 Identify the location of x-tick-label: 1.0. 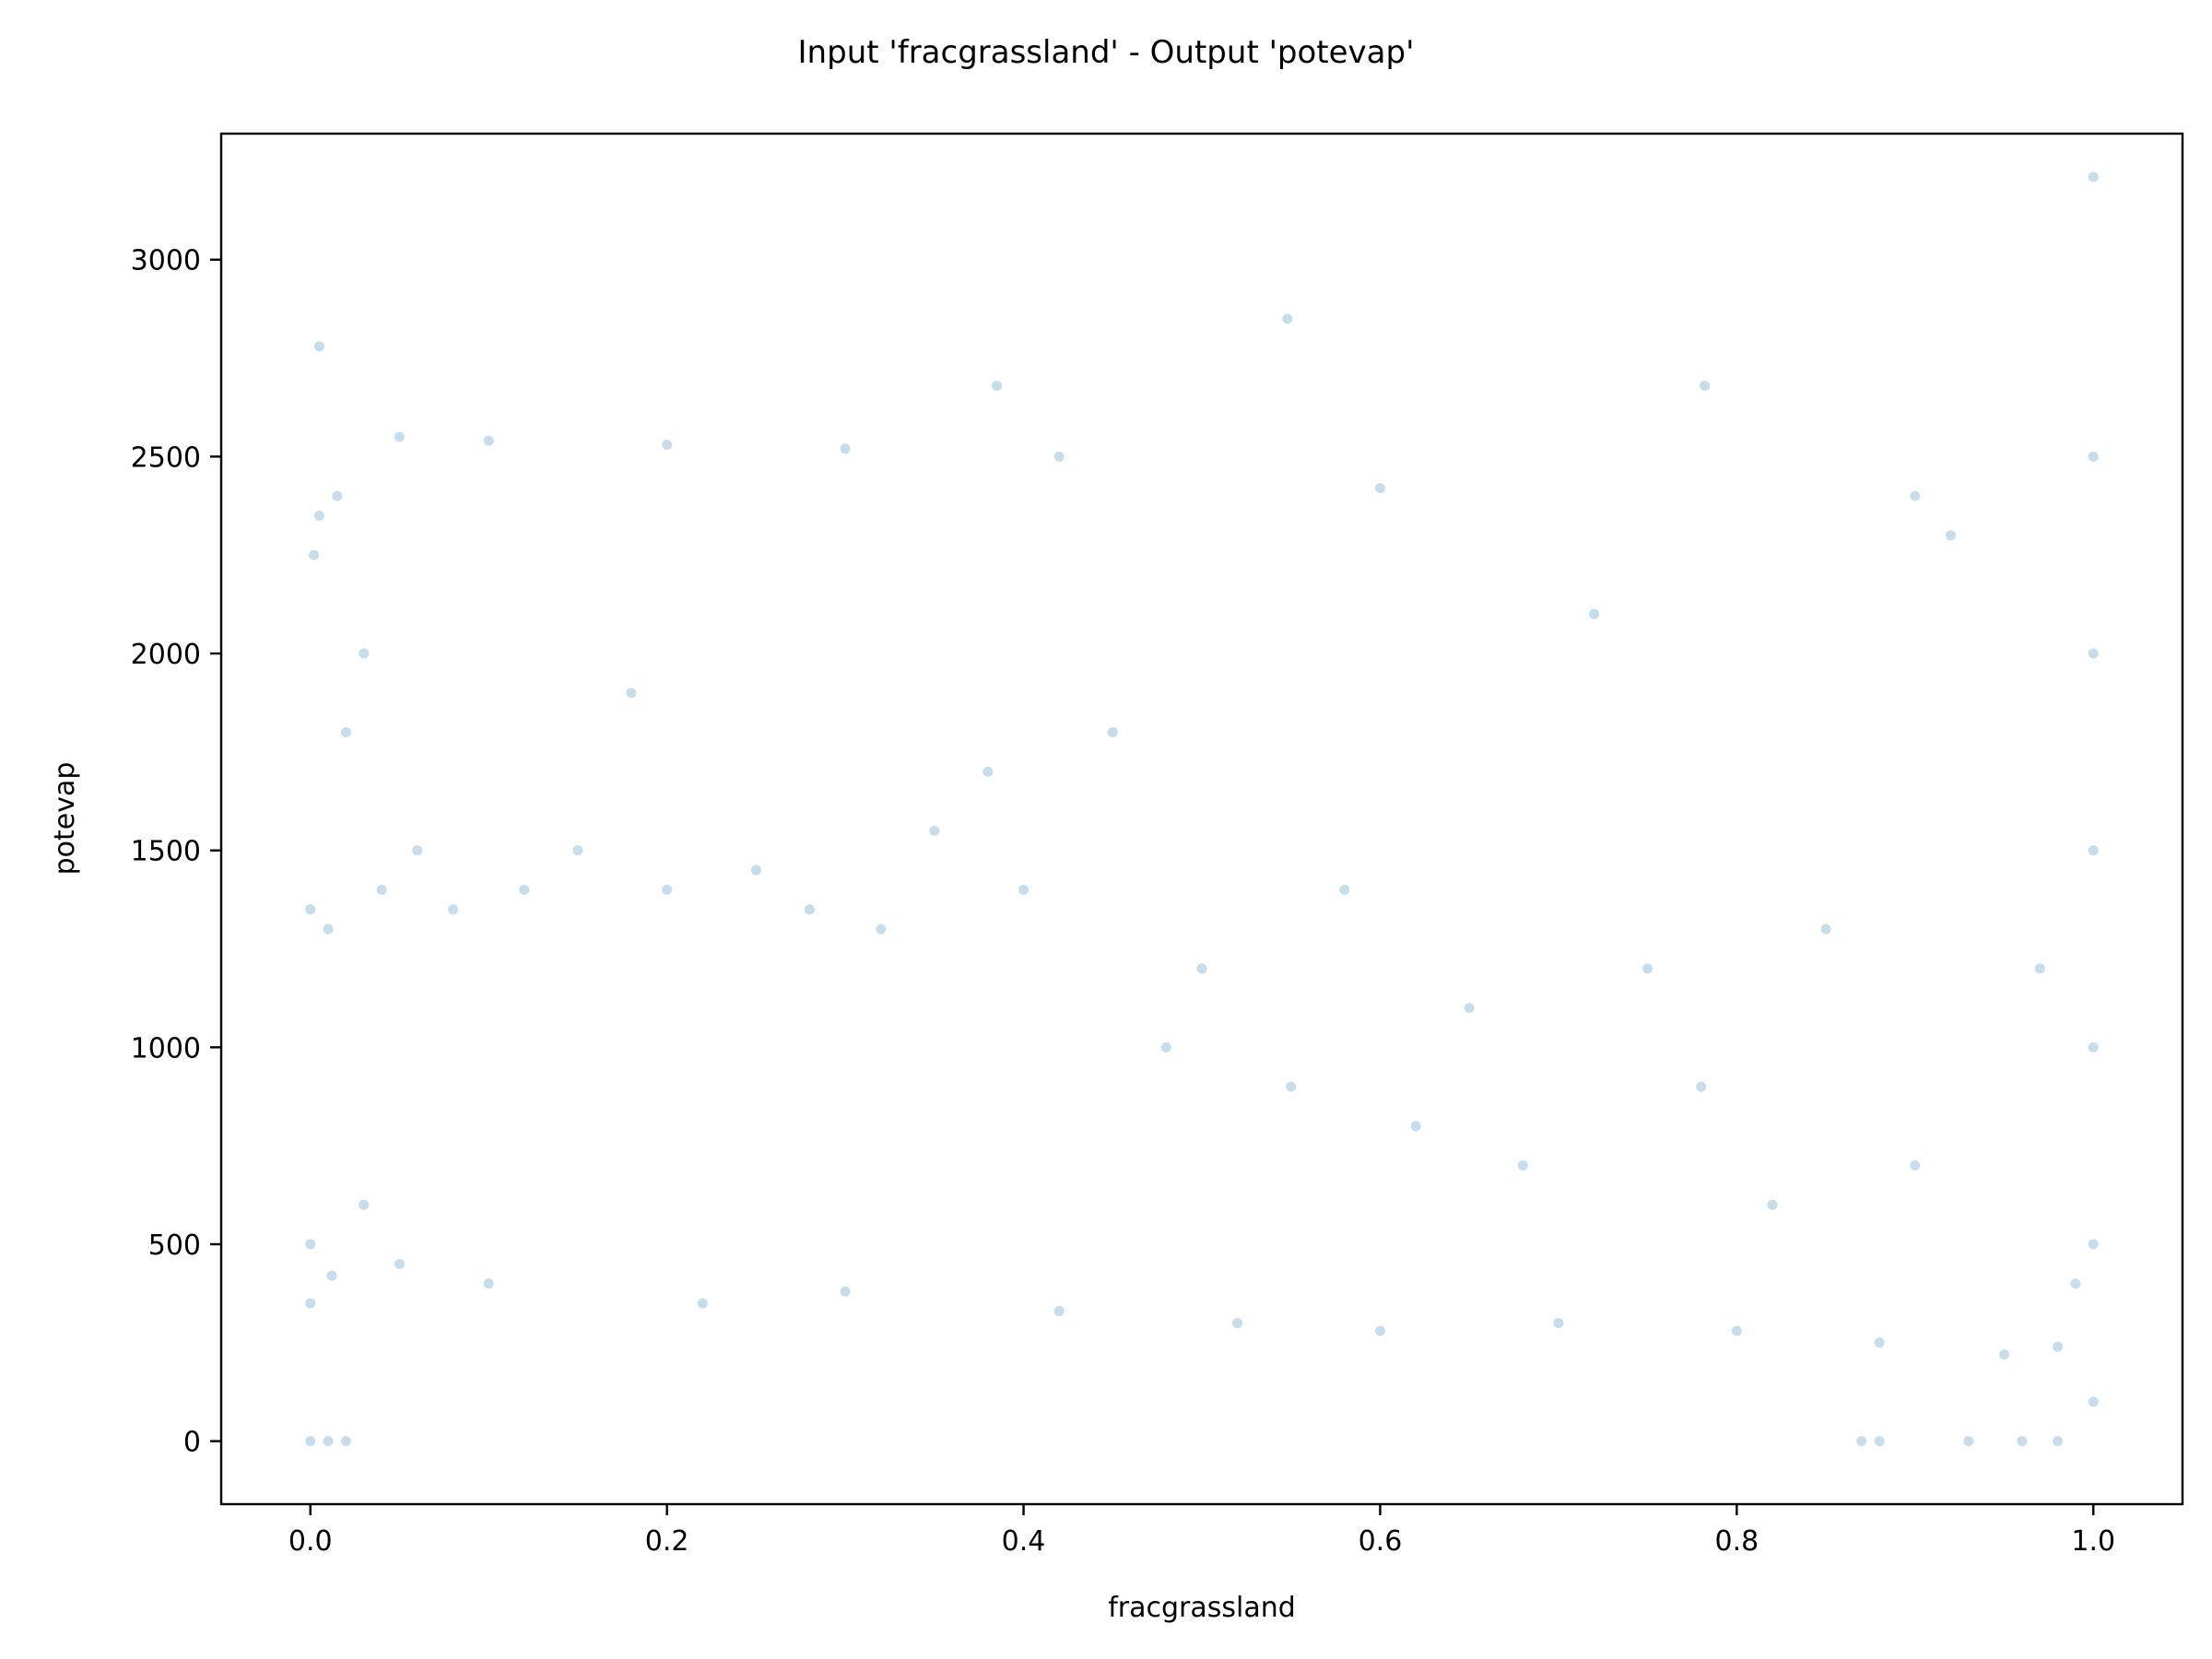
(2093, 1541).